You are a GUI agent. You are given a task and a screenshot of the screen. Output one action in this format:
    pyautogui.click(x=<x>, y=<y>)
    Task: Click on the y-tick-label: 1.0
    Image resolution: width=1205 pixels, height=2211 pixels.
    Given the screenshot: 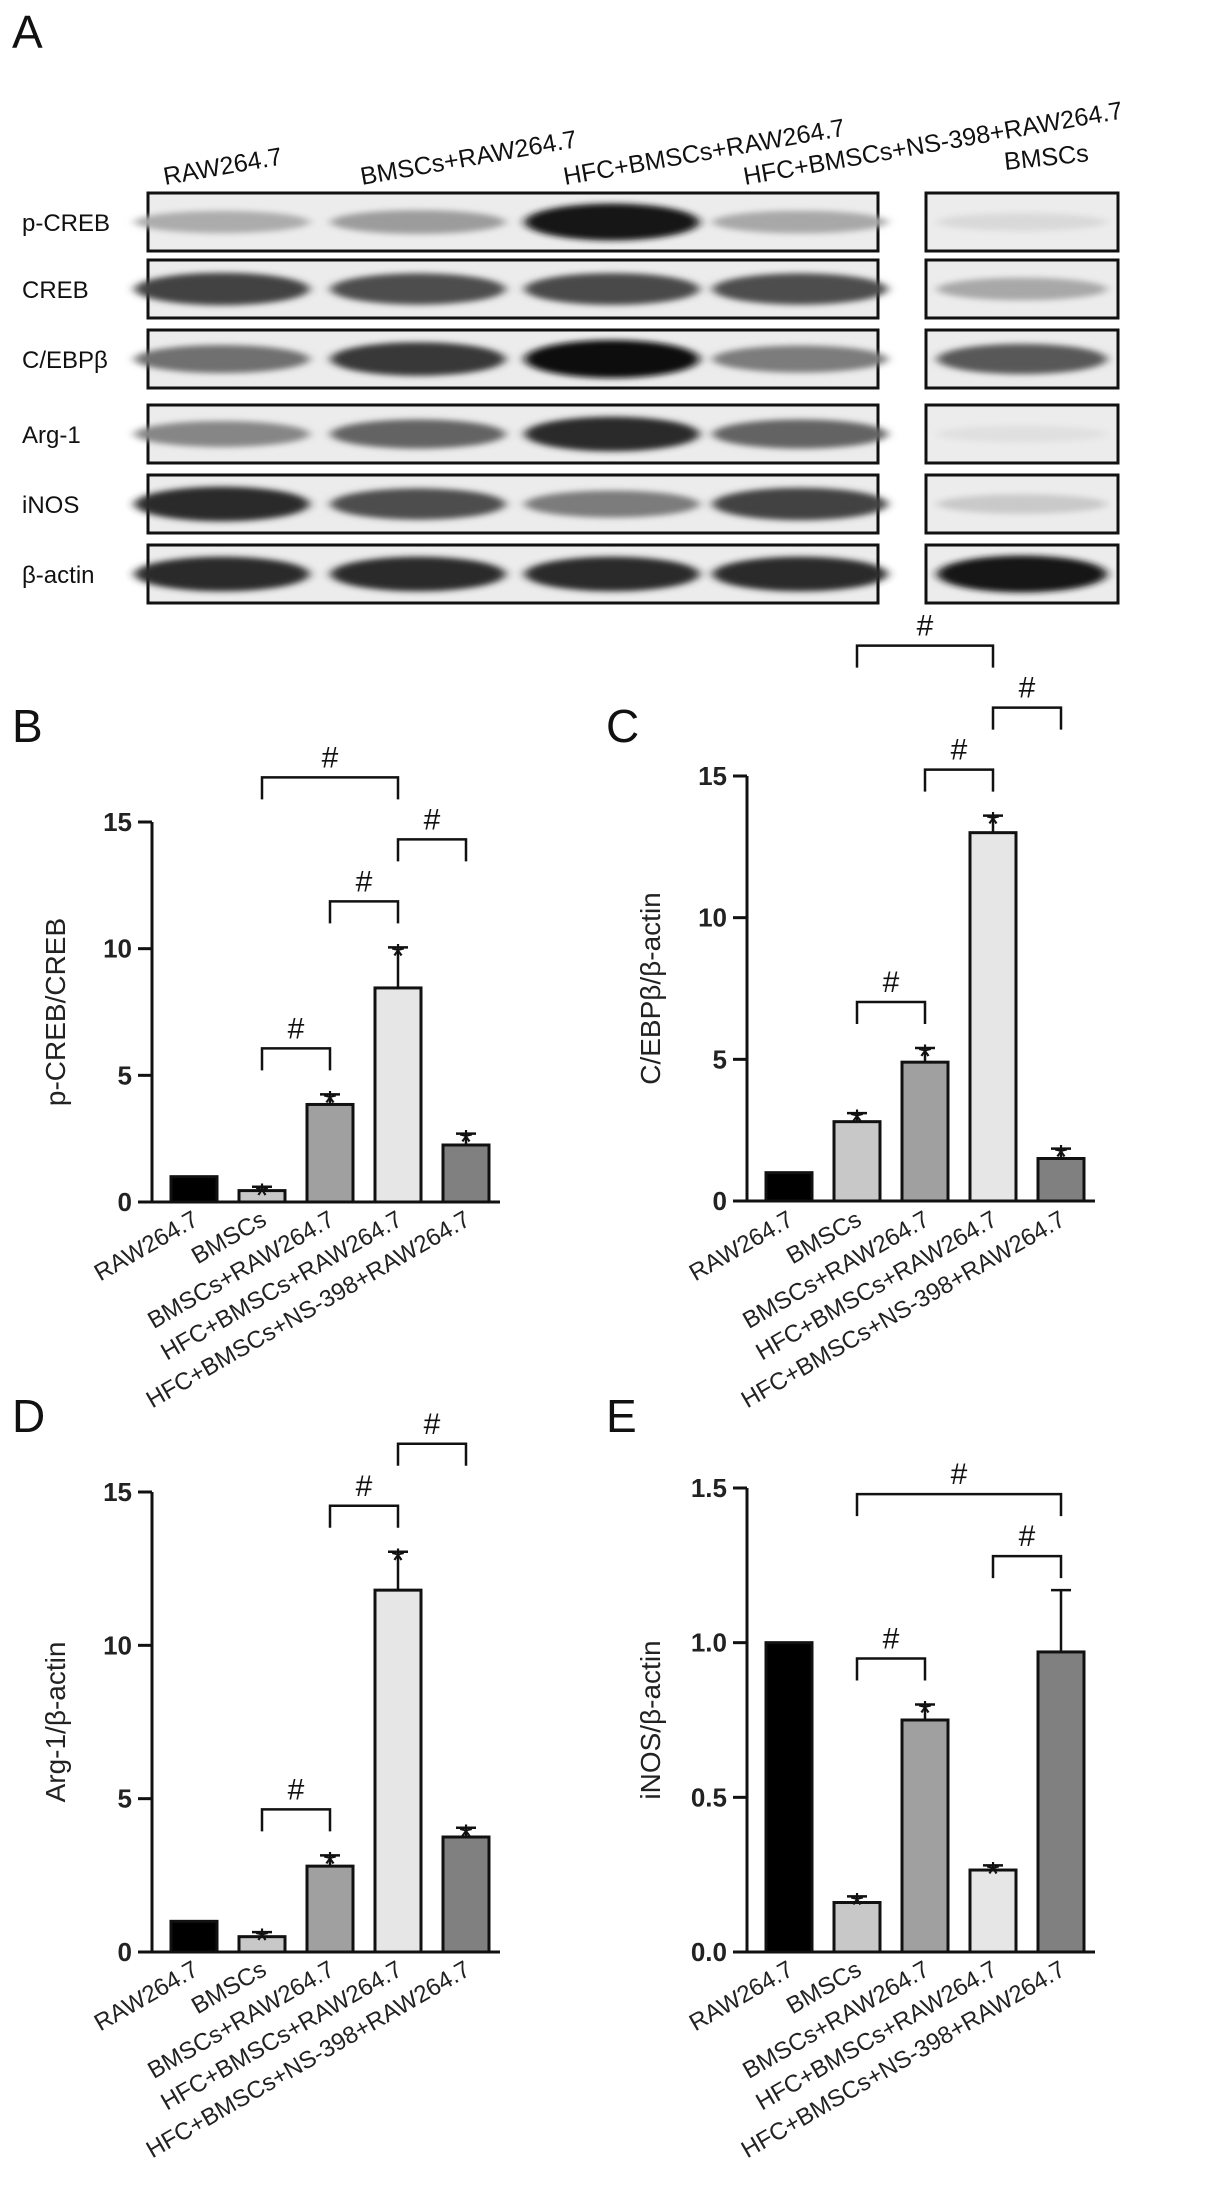 What is the action you would take?
    pyautogui.click(x=709, y=1643)
    